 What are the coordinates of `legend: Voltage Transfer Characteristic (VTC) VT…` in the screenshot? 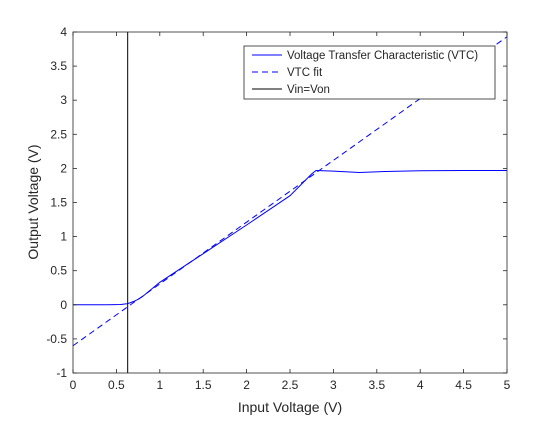 It's located at (369, 72).